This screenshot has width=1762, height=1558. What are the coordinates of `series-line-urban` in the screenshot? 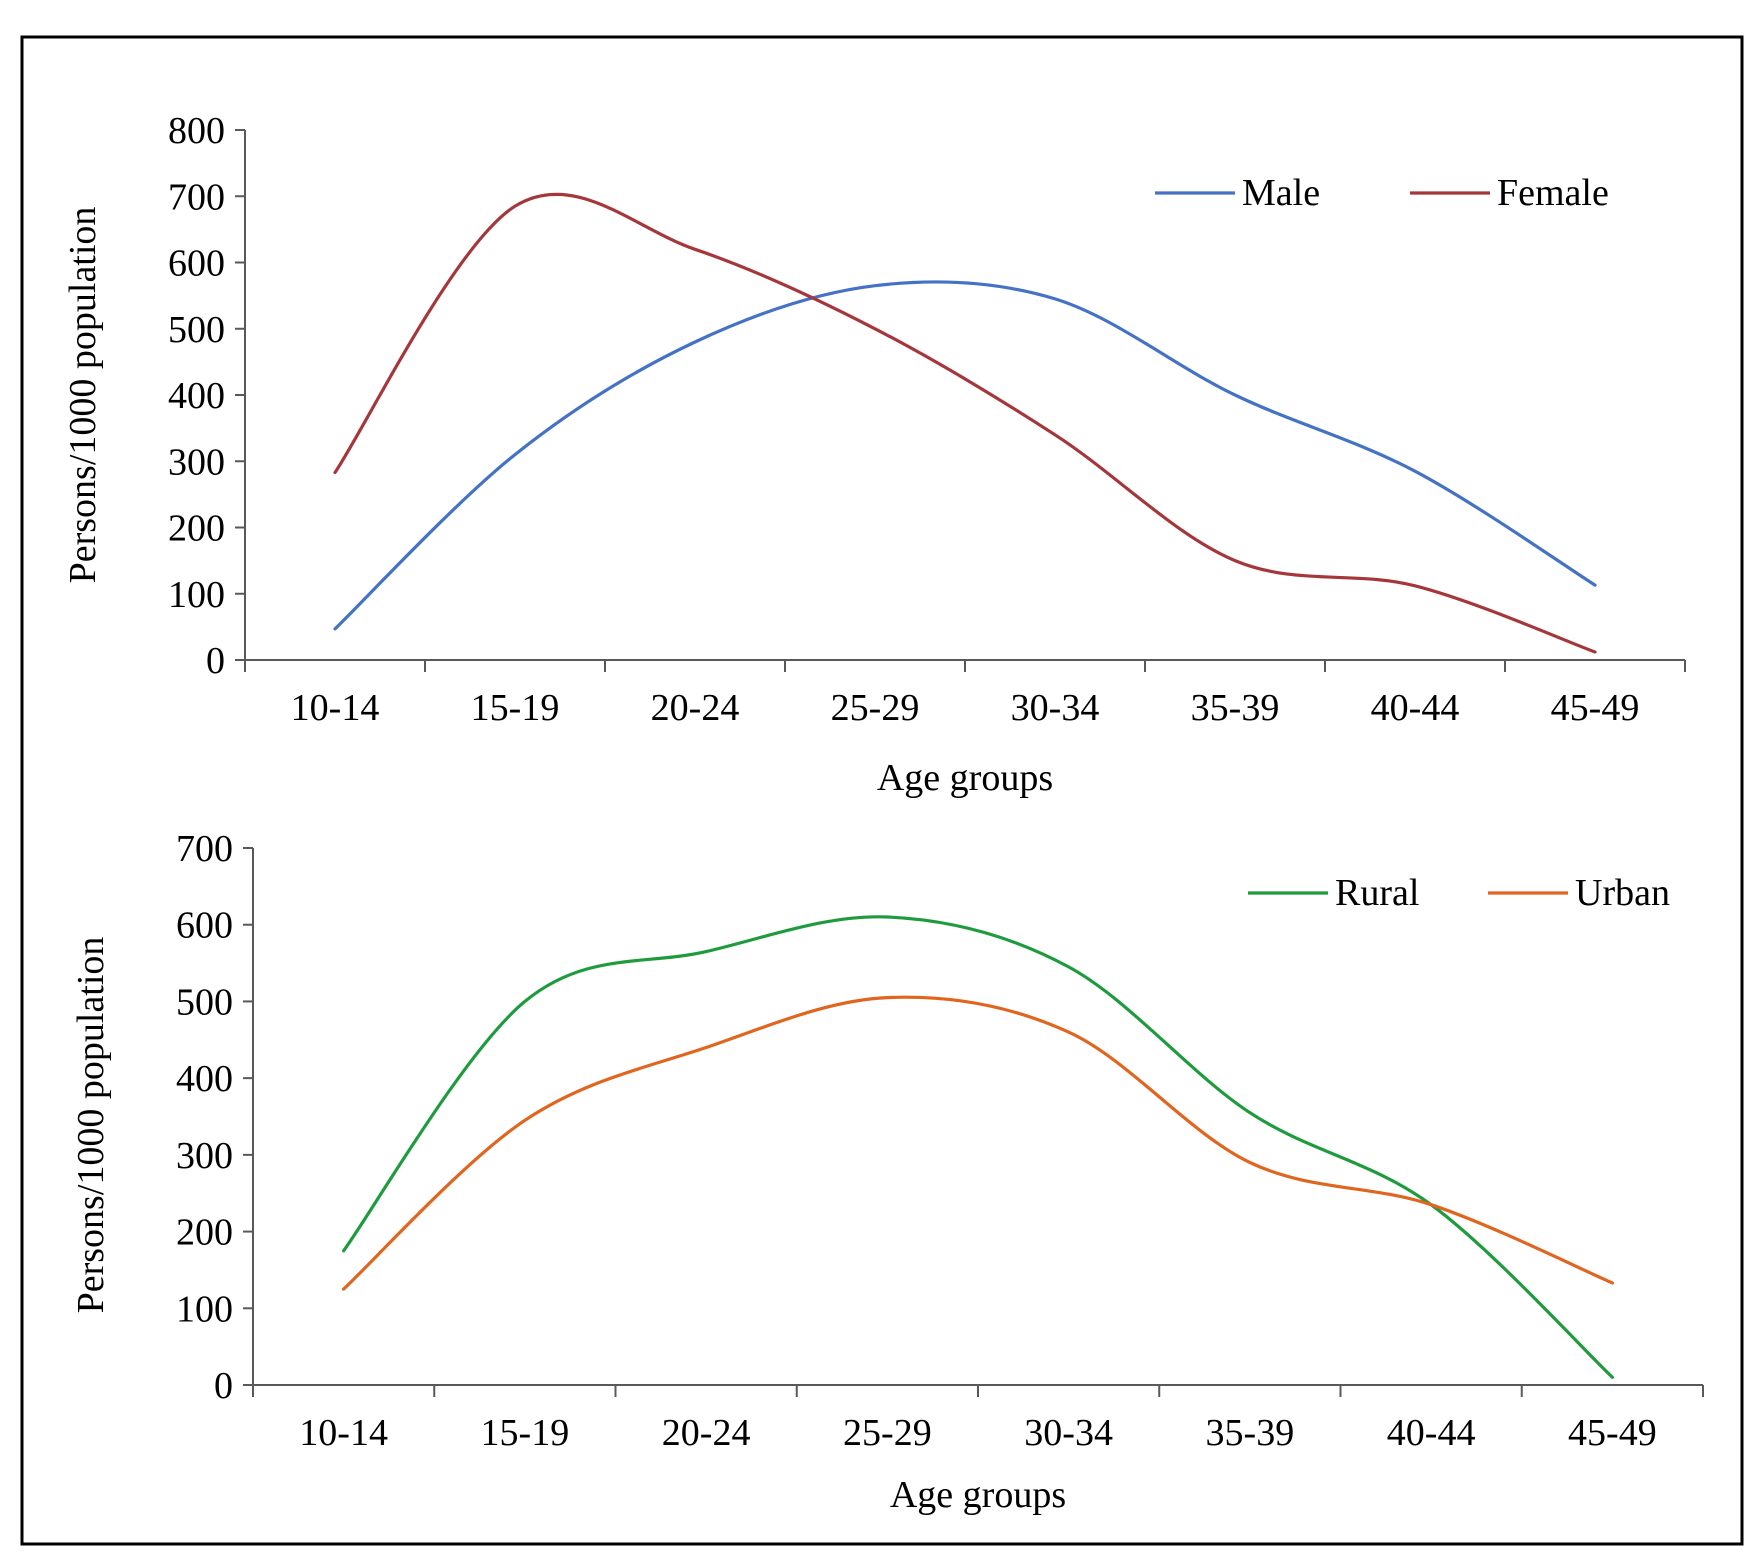 It's located at (978, 1143).